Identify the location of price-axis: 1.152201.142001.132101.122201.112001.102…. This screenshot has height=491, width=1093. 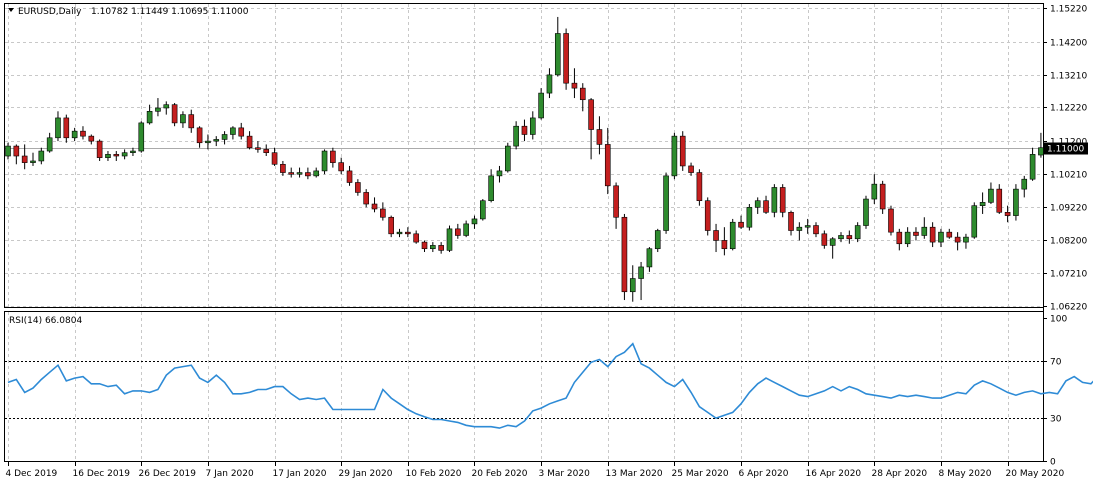
(1065, 159).